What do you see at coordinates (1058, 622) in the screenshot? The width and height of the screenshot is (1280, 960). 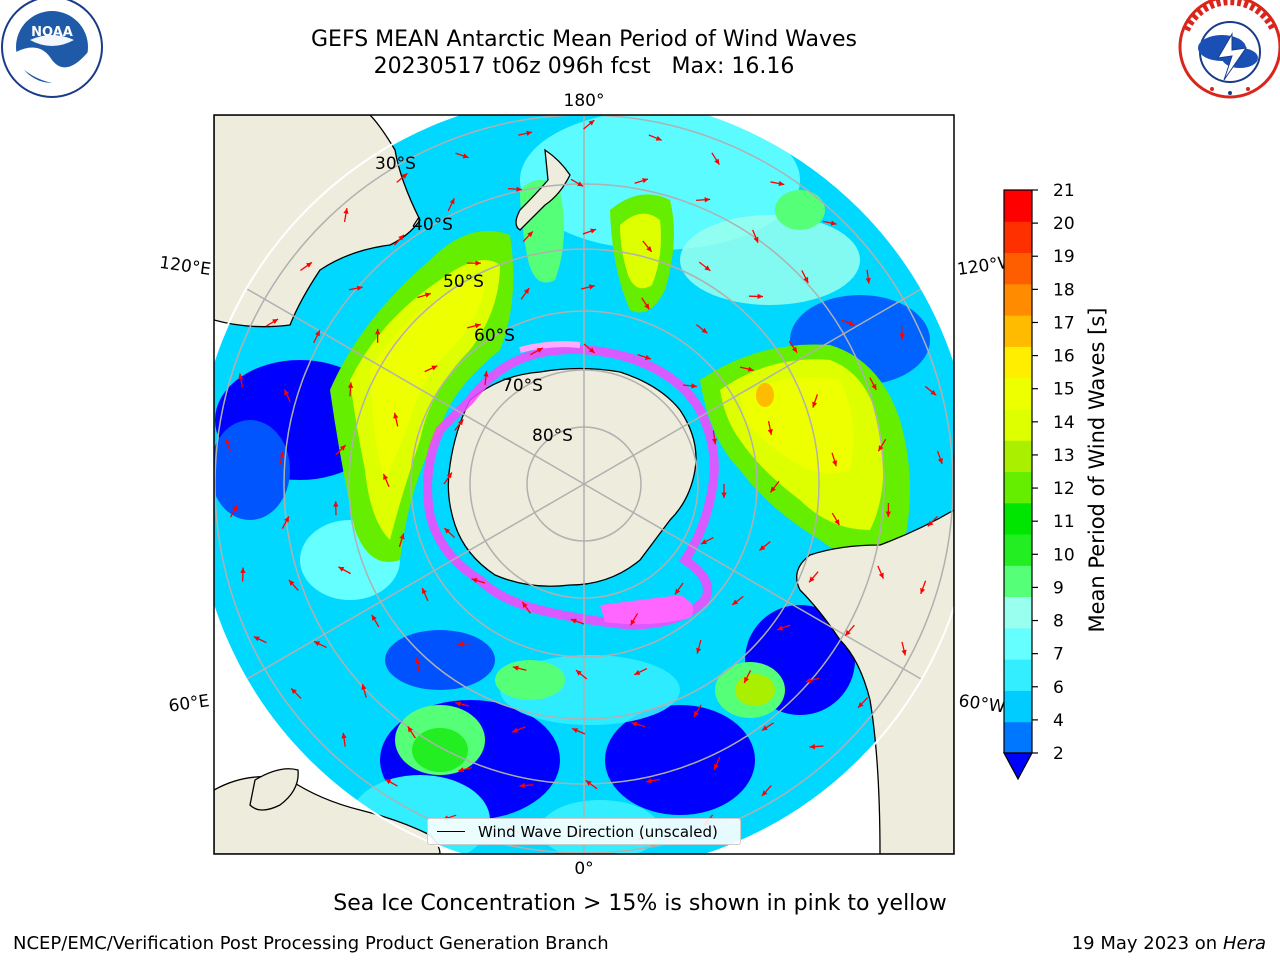 I see `colorbar-tick-label: 8` at bounding box center [1058, 622].